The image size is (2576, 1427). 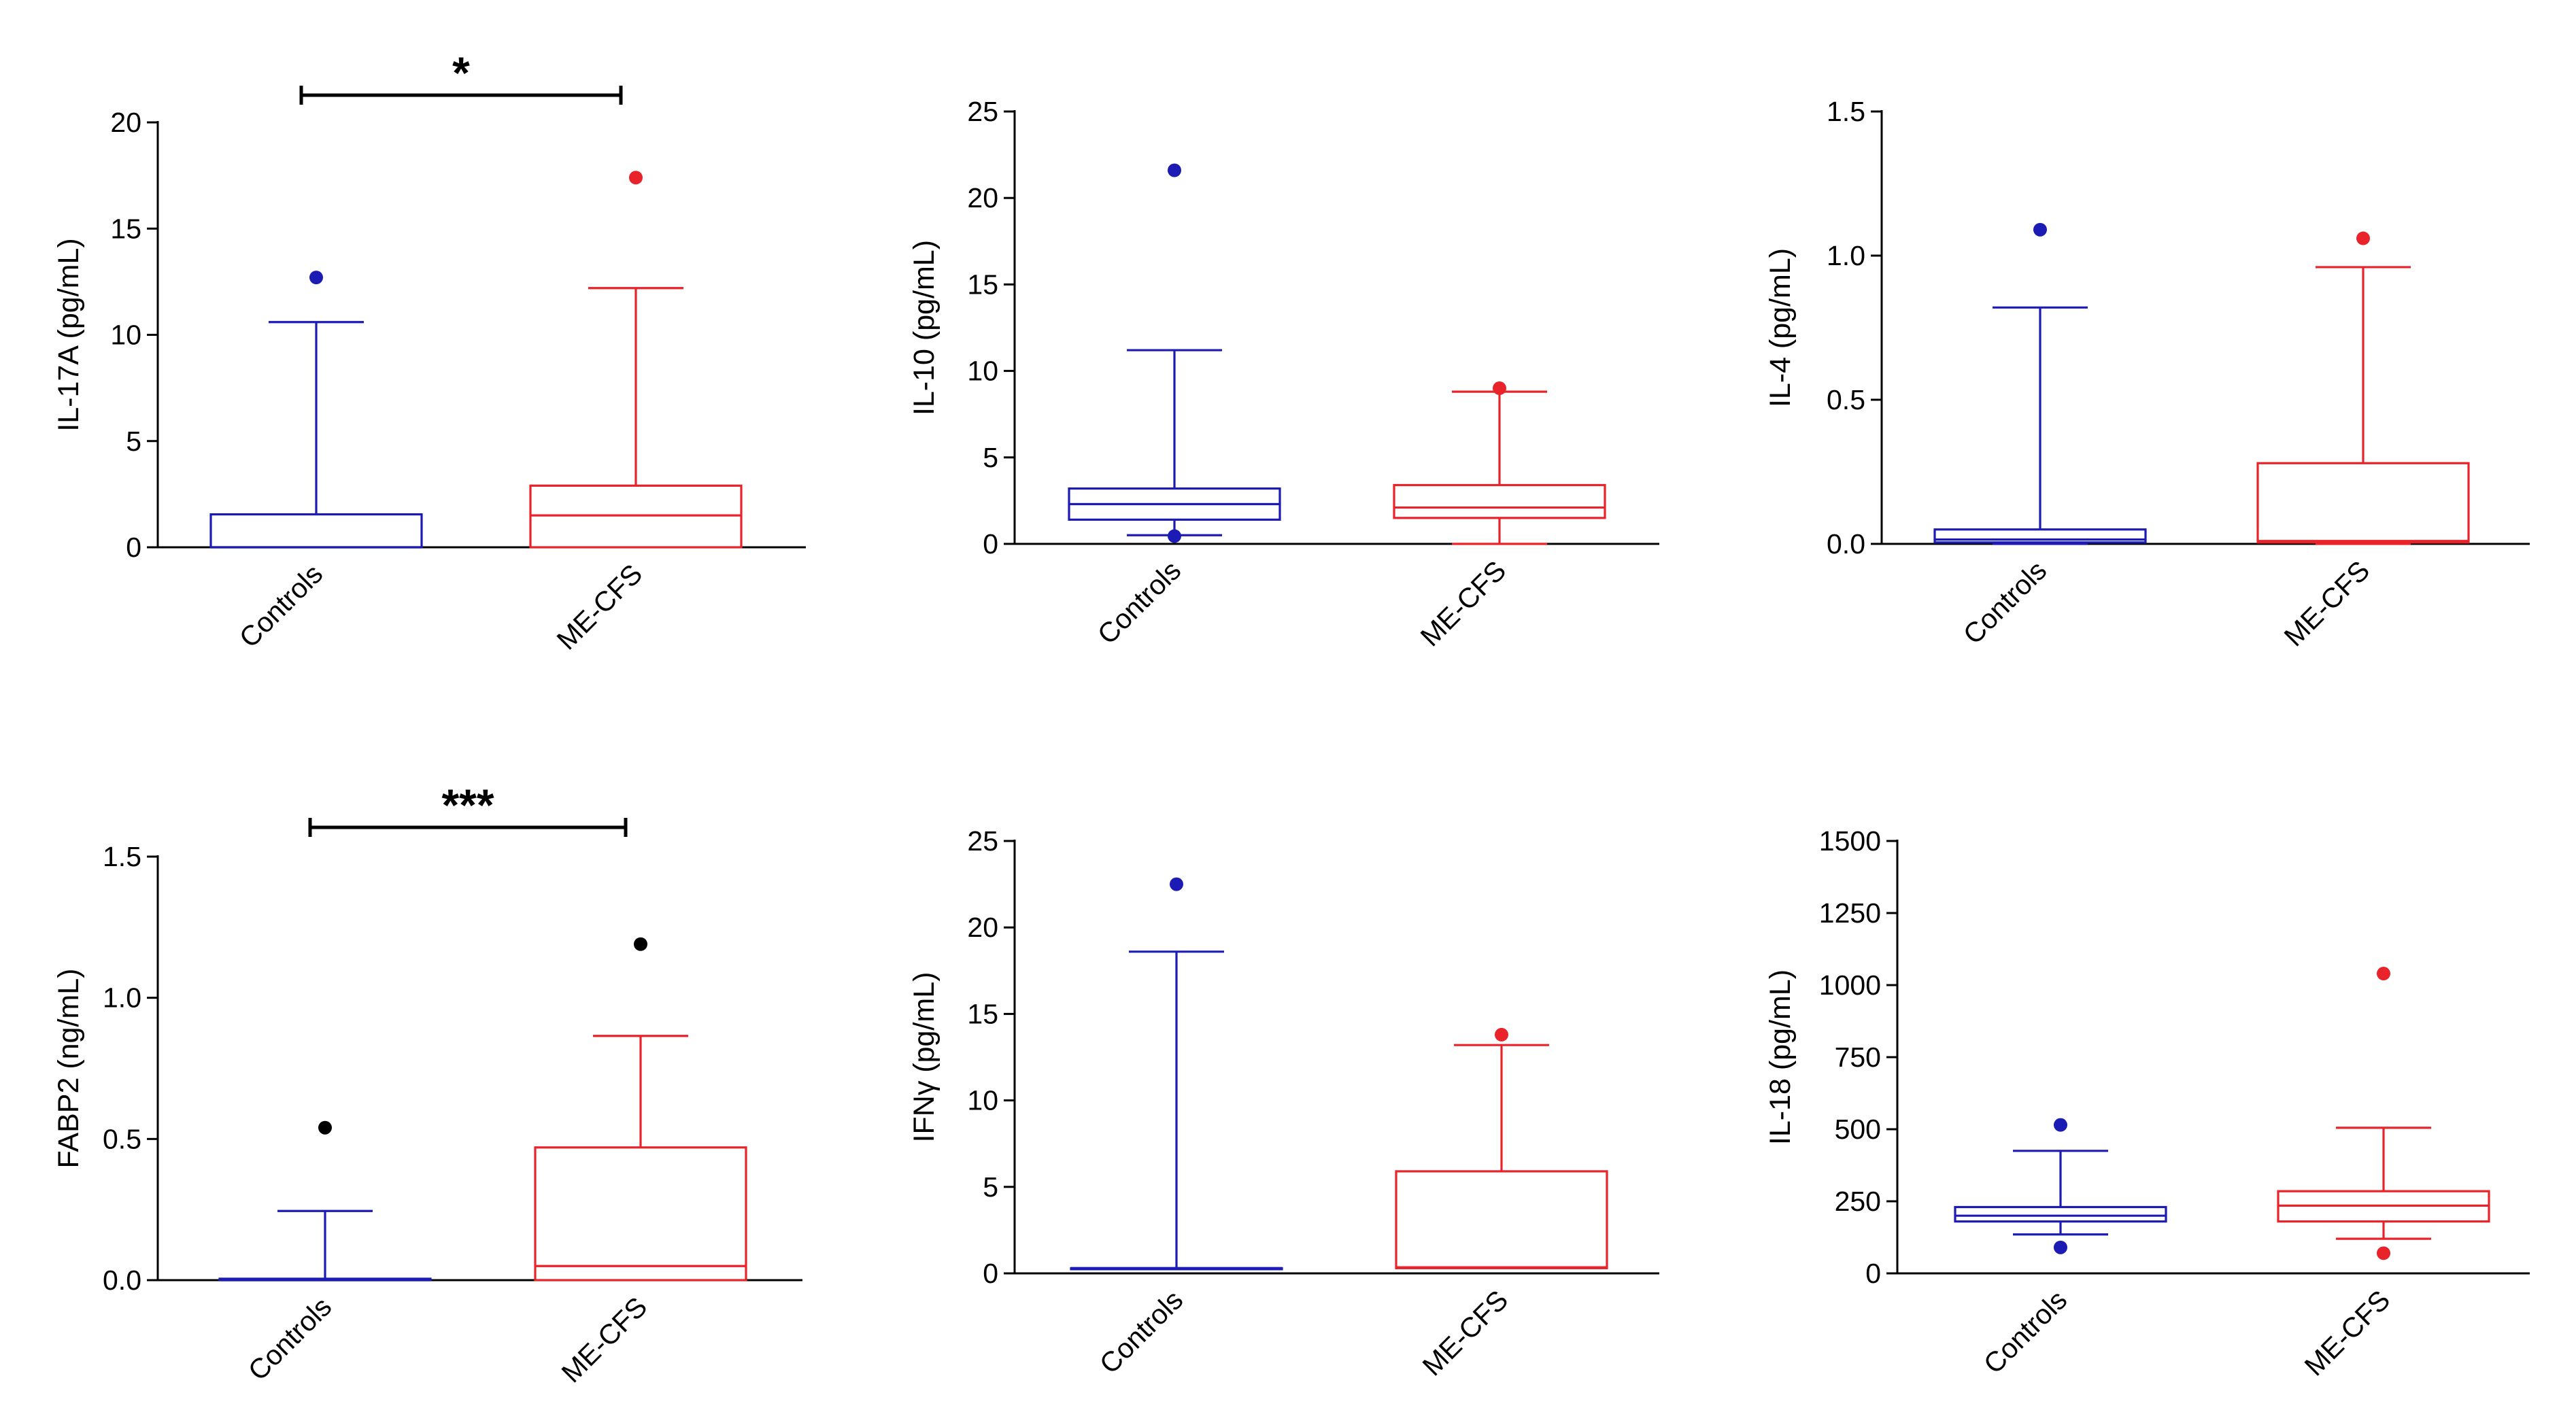 What do you see at coordinates (1858, 1201) in the screenshot?
I see `y-tick-label: 250` at bounding box center [1858, 1201].